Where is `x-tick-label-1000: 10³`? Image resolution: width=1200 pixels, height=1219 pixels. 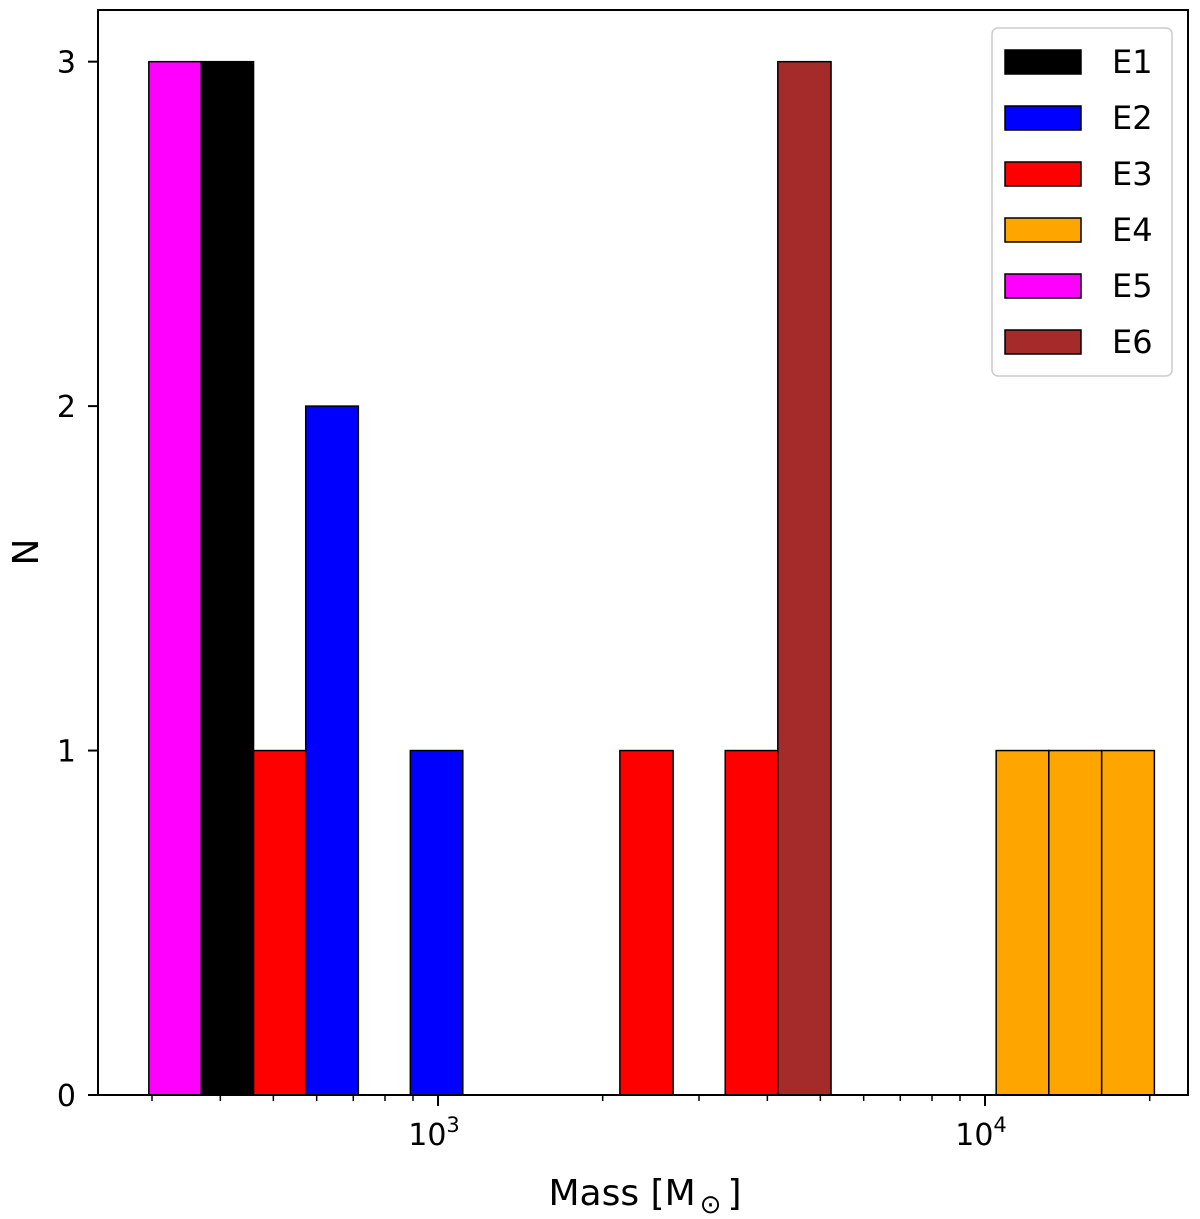
x-tick-label-1000: 10³ is located at coordinates (434, 1133).